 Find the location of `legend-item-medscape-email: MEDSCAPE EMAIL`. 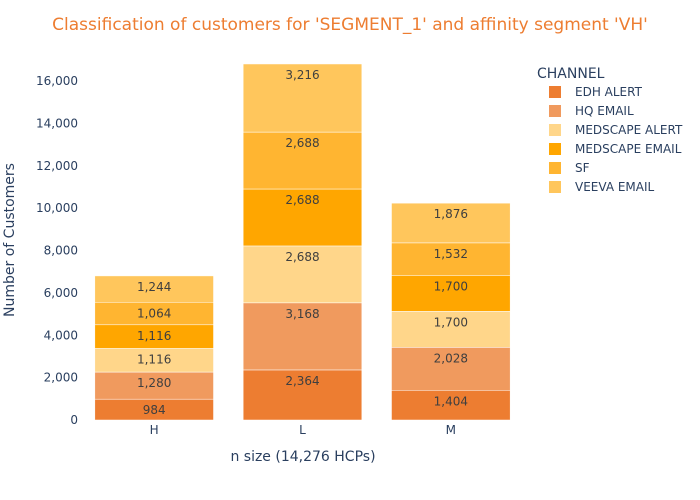

legend-item-medscape-email: MEDSCAPE EMAIL is located at coordinates (615, 149).